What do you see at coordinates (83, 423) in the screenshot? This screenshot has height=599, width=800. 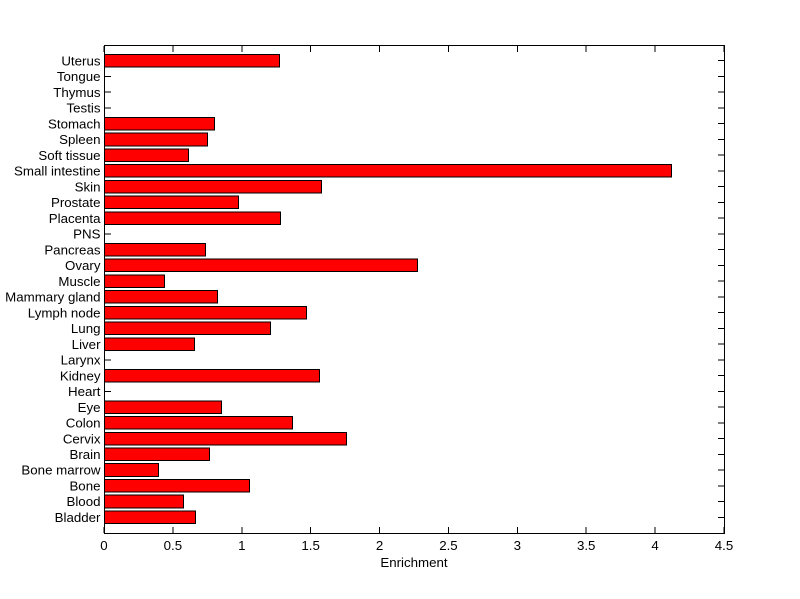 I see `svg-text: Colon` at bounding box center [83, 423].